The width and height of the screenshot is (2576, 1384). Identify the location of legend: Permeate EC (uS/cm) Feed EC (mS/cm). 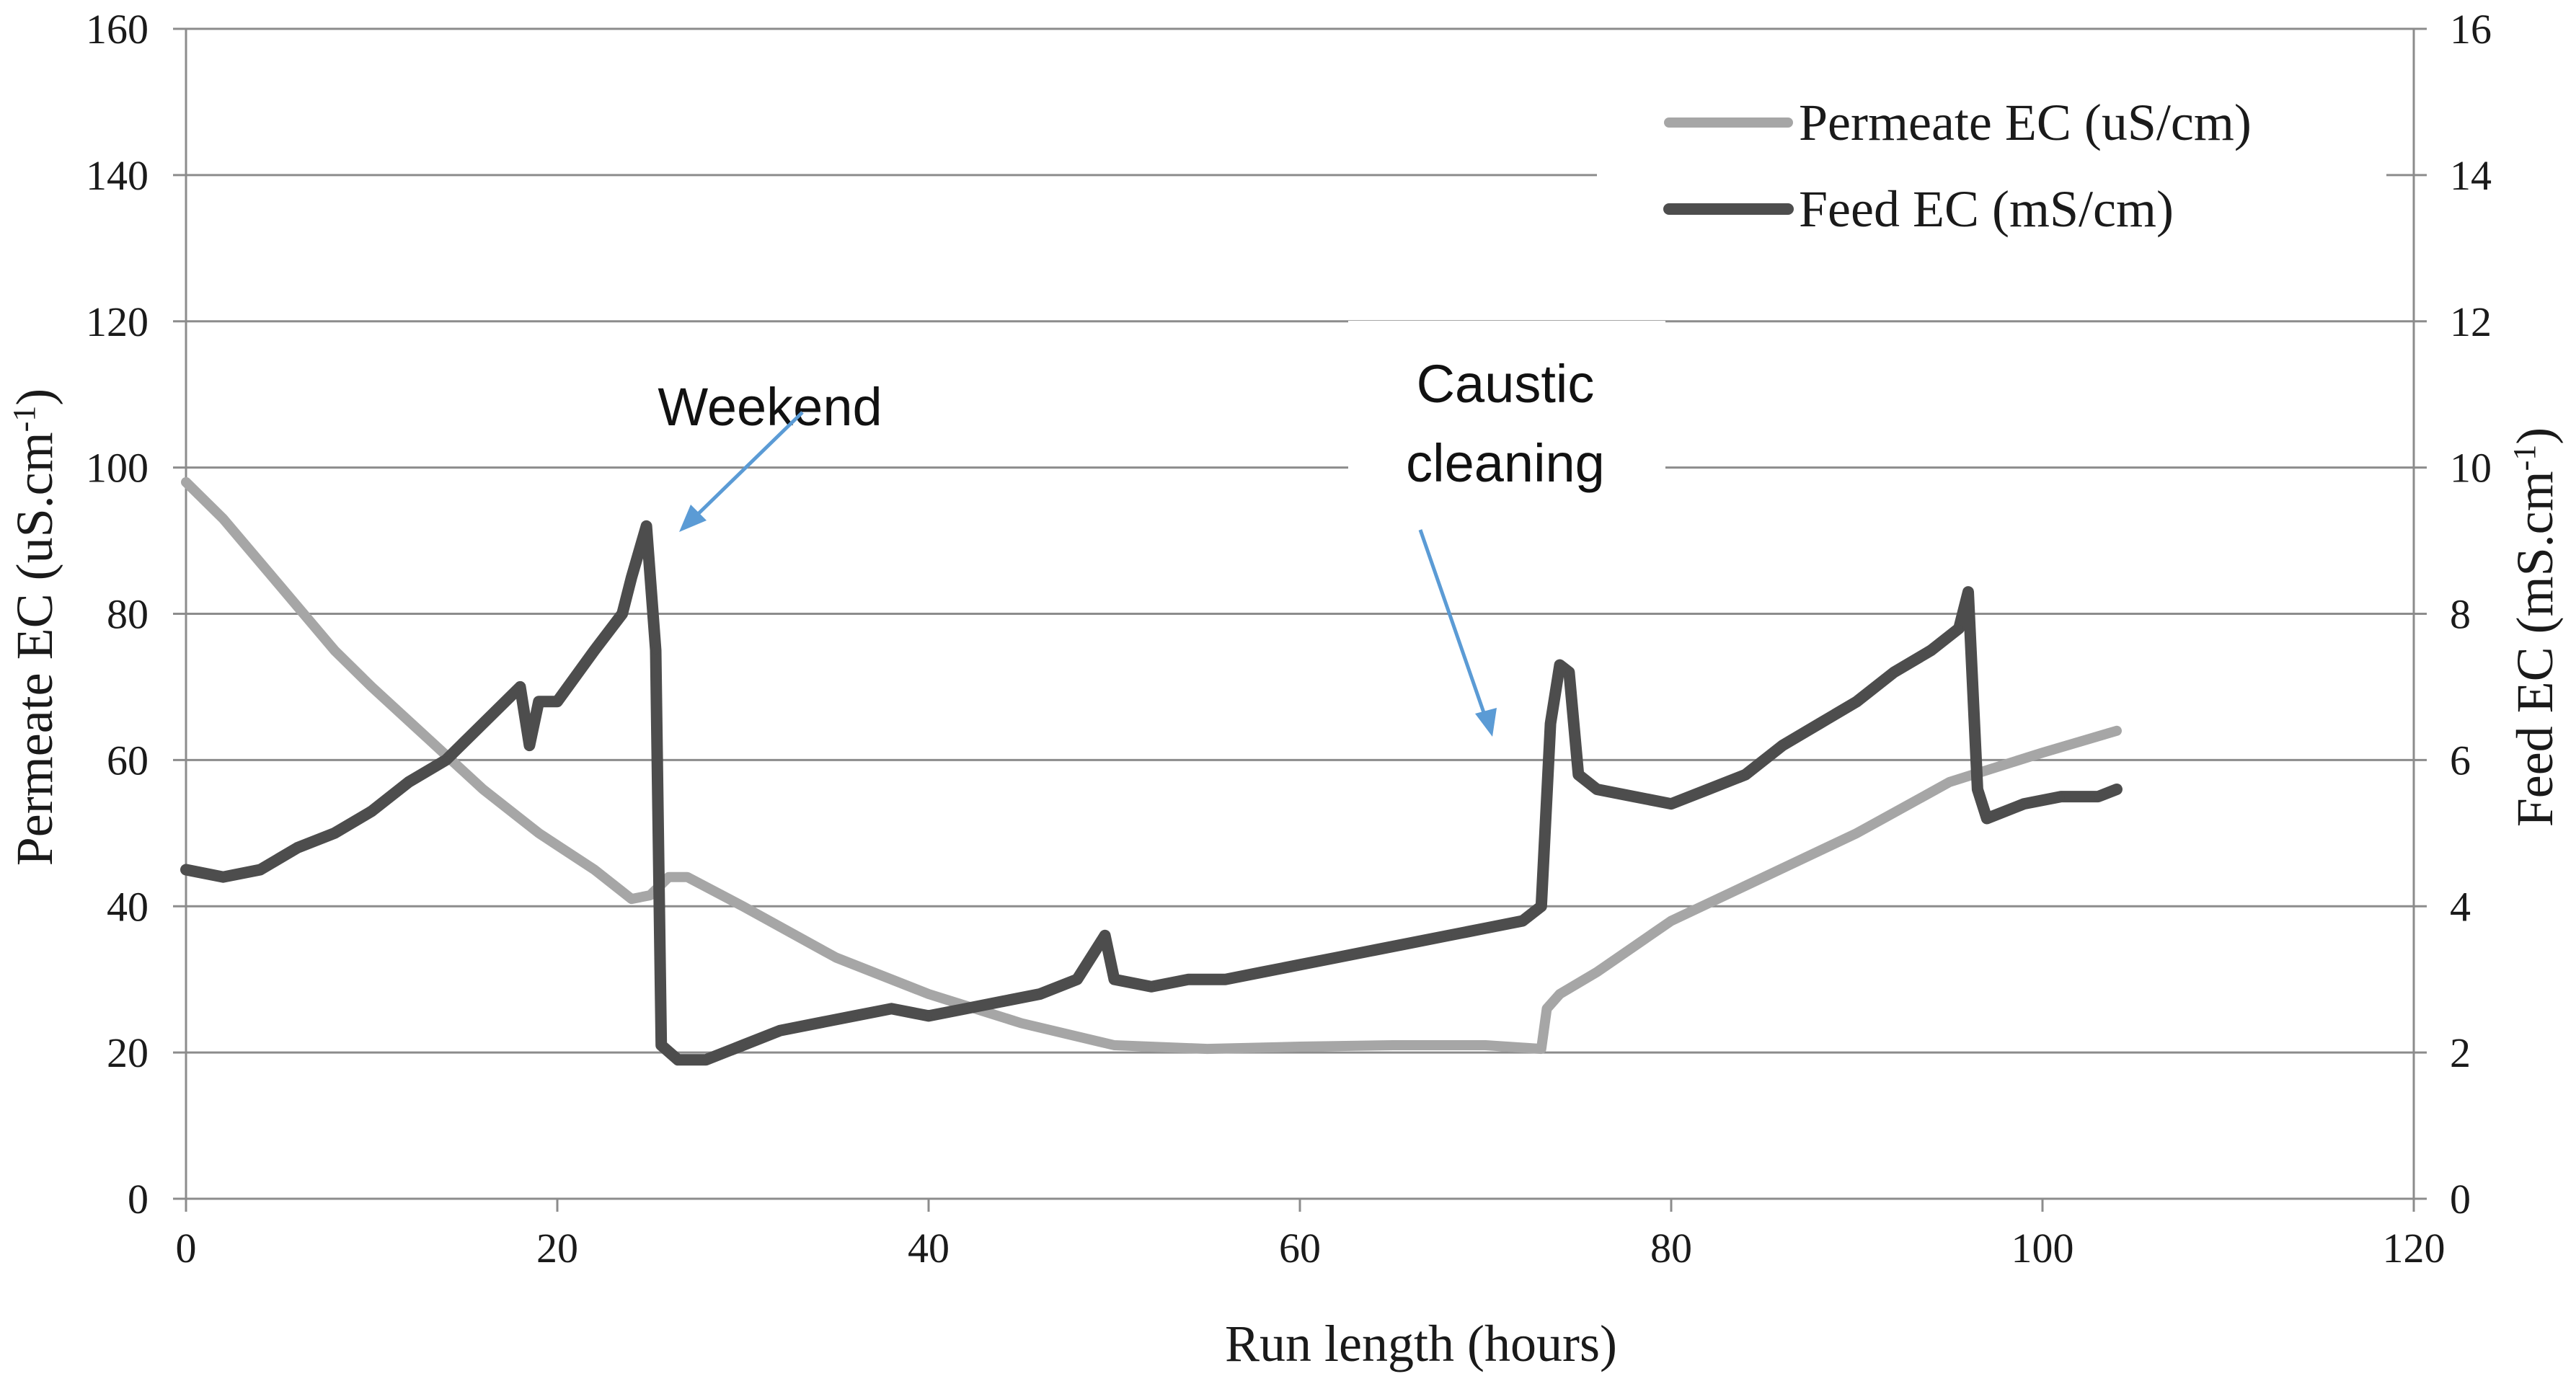
(1991, 176).